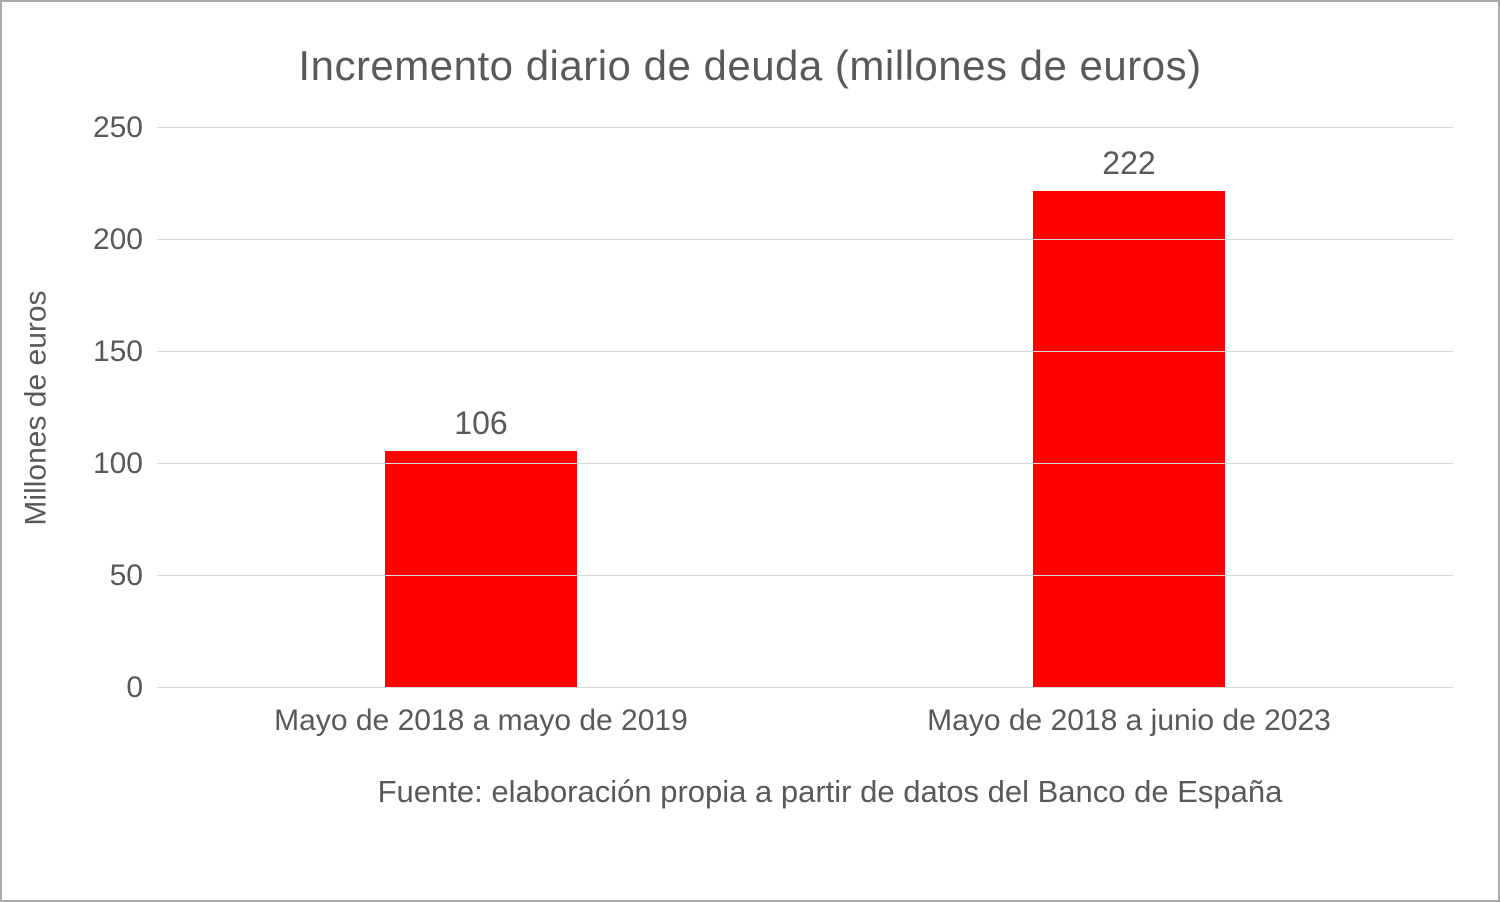 This screenshot has height=902, width=1500. Describe the element at coordinates (1129, 162) in the screenshot. I see `bar-value-label: 222` at that location.